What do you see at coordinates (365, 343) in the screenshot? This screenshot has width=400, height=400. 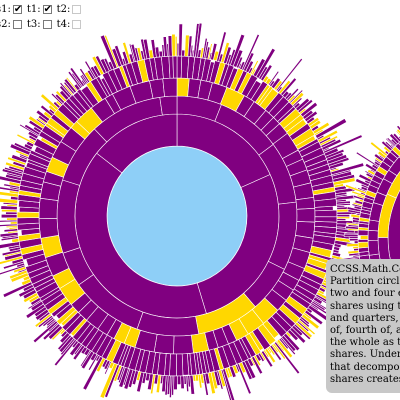 I see `tooltip-line: the whole as two` at bounding box center [365, 343].